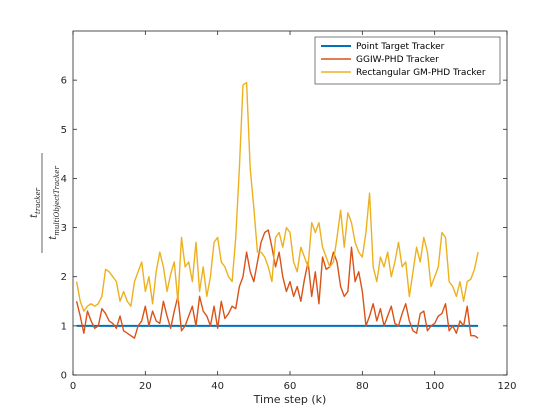  I want to click on legend-box, so click(407, 60).